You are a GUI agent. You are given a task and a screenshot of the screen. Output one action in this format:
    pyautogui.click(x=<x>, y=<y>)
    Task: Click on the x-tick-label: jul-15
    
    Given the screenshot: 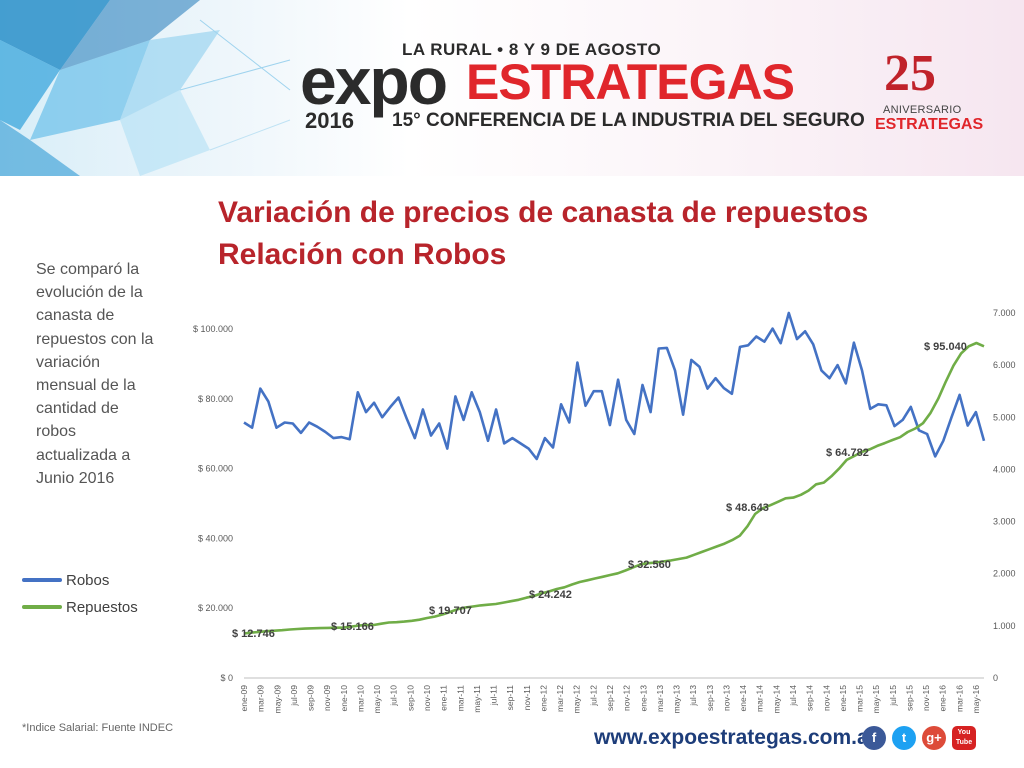 What is the action you would take?
    pyautogui.click(x=893, y=696)
    